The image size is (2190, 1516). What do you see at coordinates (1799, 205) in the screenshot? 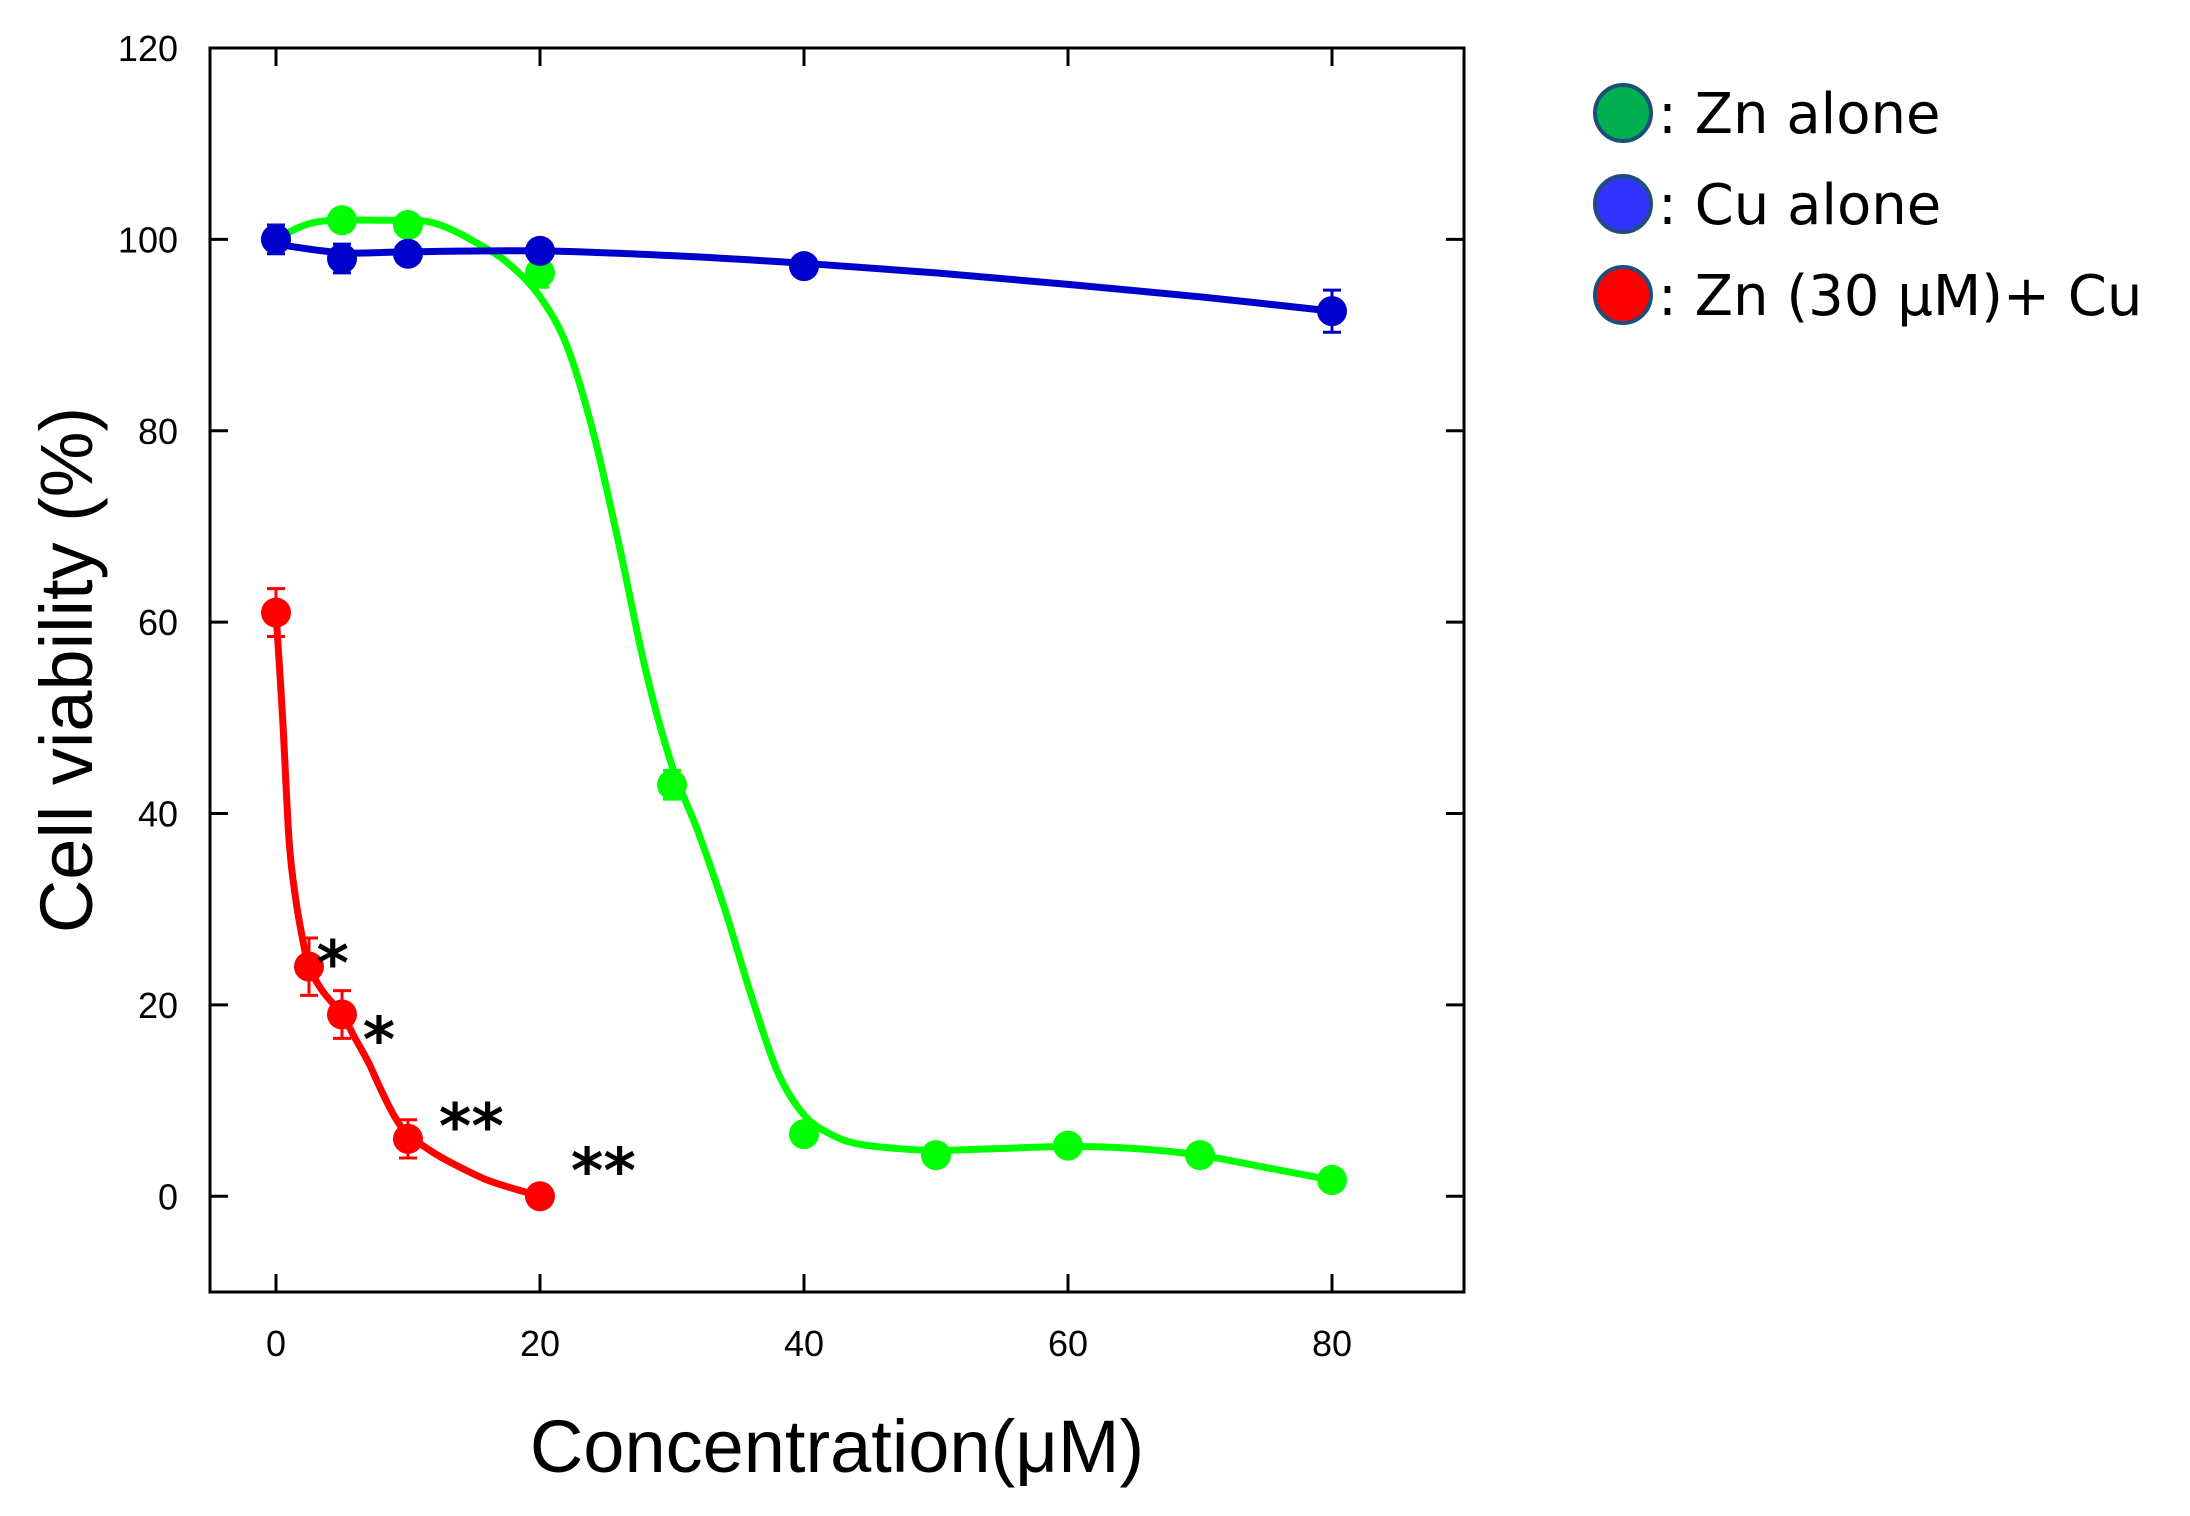
I see `legend-label-cu-alone: : Cu alone` at bounding box center [1799, 205].